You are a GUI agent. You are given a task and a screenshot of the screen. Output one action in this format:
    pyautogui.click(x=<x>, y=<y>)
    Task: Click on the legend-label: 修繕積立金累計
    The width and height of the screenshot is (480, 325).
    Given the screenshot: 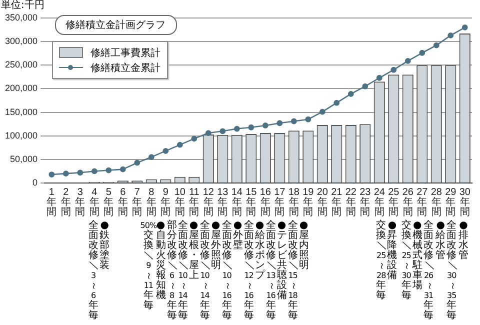 What is the action you would take?
    pyautogui.click(x=125, y=68)
    